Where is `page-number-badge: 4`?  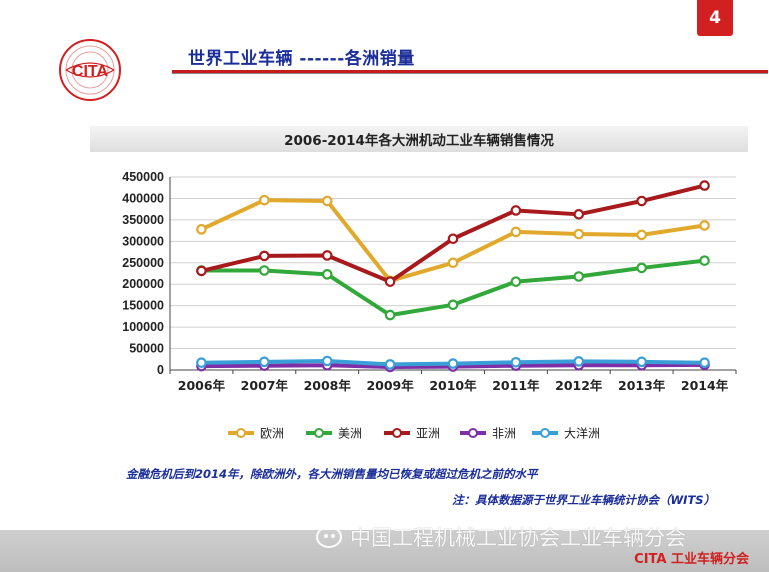 page-number-badge: 4 is located at coordinates (715, 18).